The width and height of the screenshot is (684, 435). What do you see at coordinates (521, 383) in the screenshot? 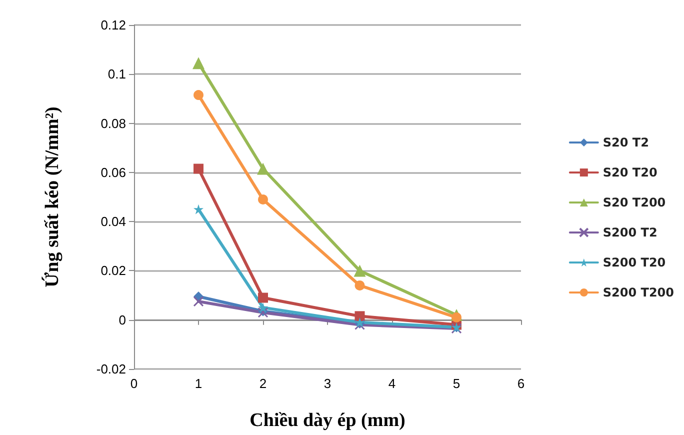
I see `x-tick-label: 6` at bounding box center [521, 383].